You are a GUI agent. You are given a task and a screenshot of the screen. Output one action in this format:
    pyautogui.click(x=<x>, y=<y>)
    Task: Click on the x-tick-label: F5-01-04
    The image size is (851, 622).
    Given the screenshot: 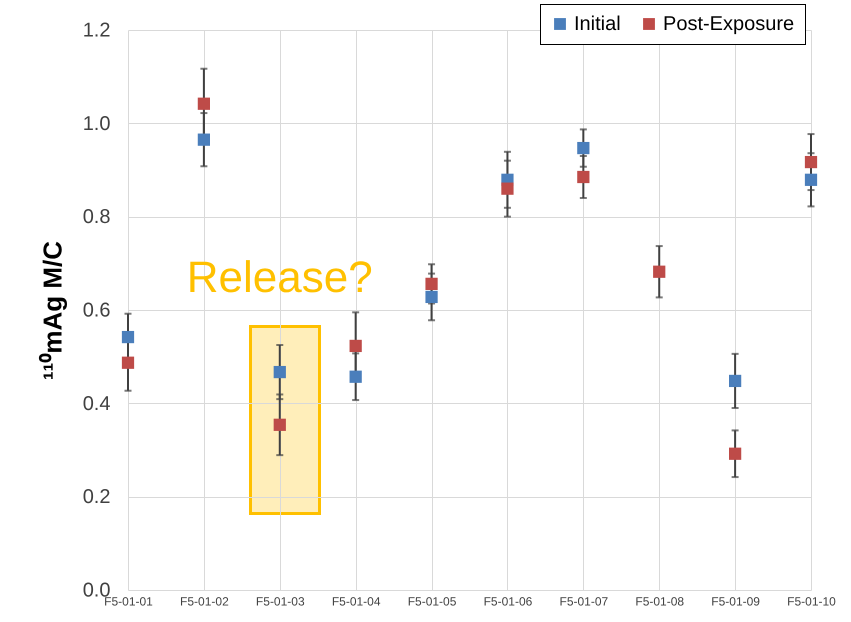 What is the action you would take?
    pyautogui.click(x=356, y=601)
    